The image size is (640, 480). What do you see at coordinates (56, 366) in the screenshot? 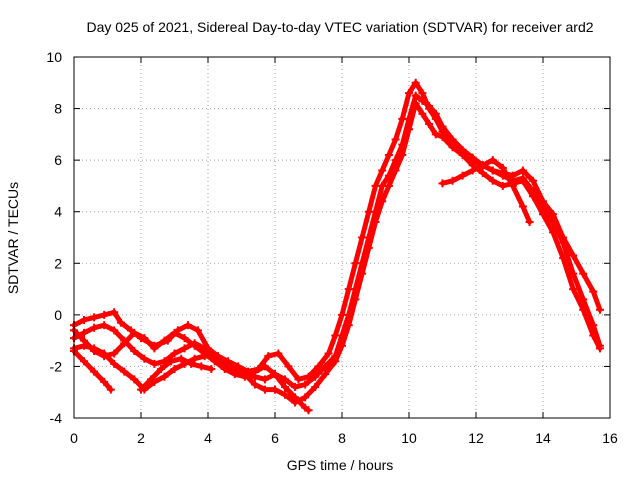
I see `y-tick-label: -2` at bounding box center [56, 366].